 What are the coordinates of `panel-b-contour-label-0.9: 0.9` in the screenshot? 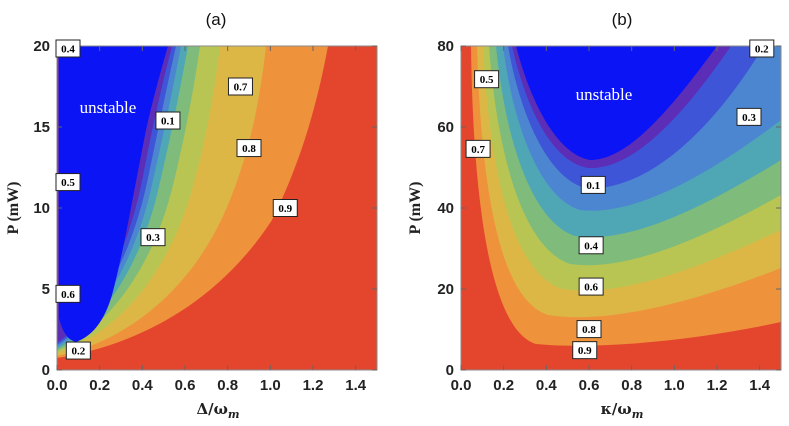 It's located at (585, 350).